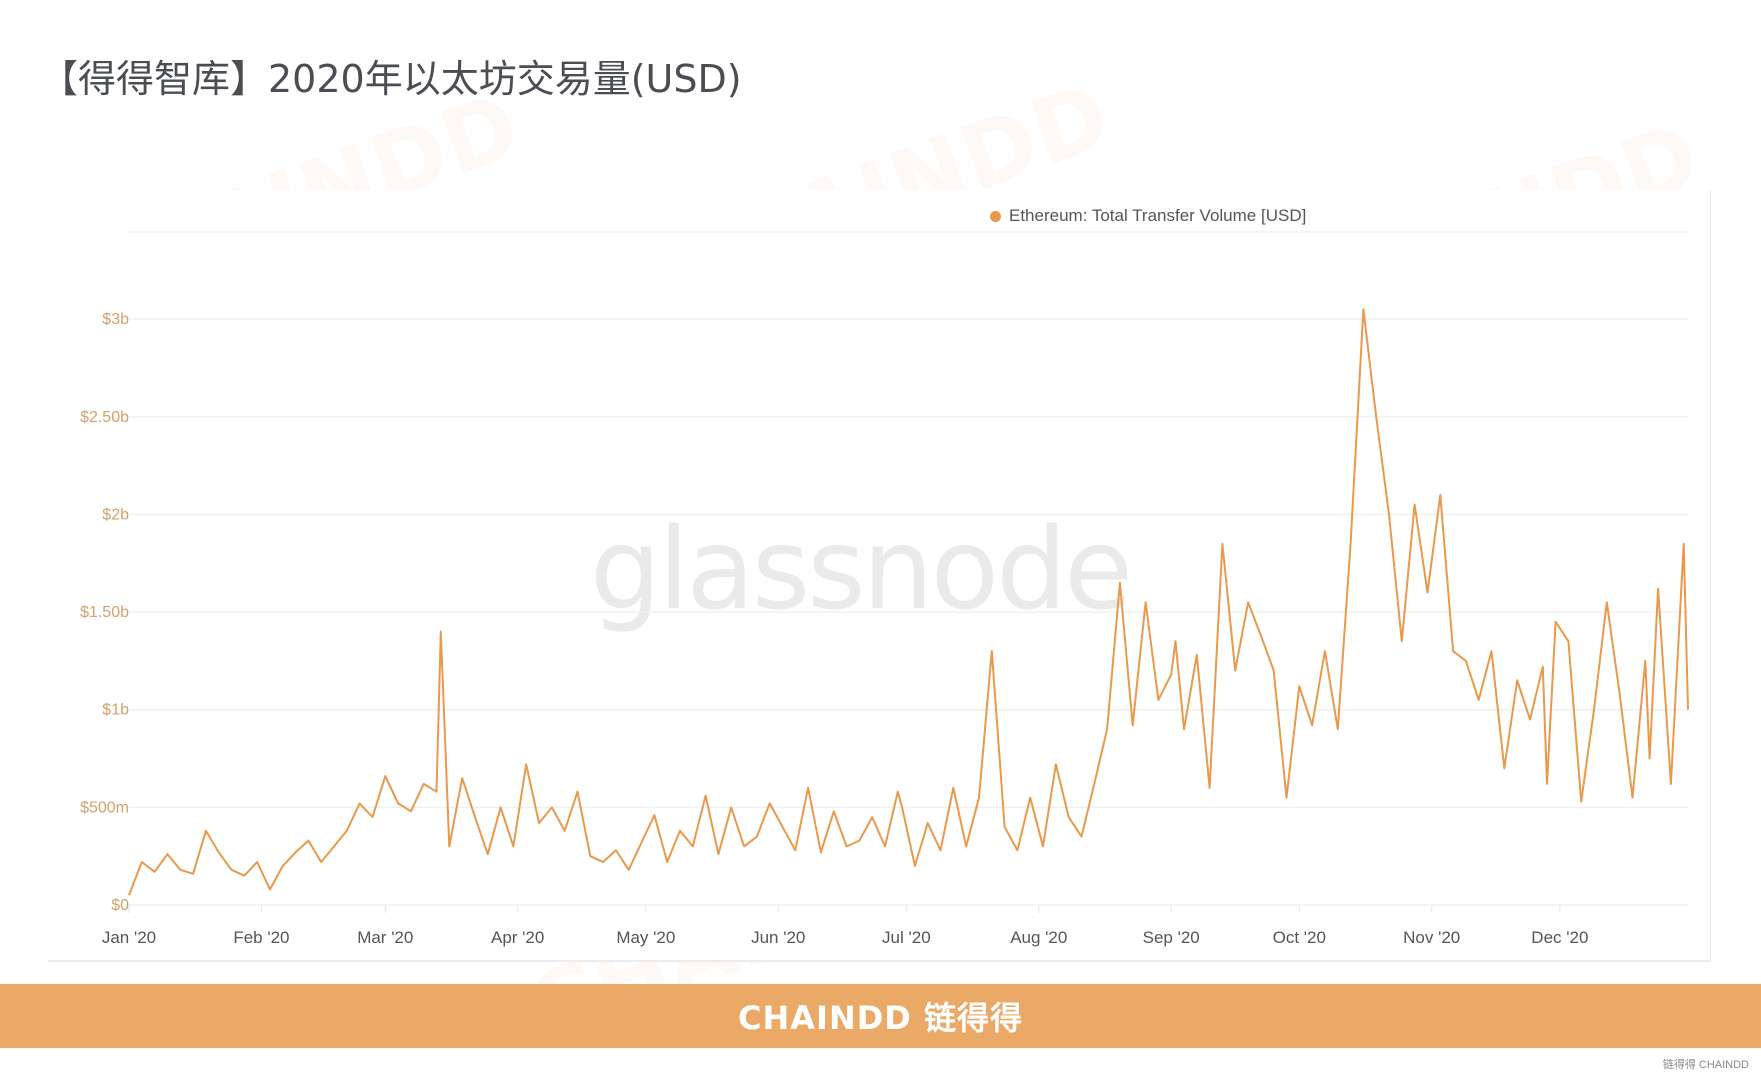  What do you see at coordinates (1559, 937) in the screenshot?
I see `x-tick-label: Dec '20` at bounding box center [1559, 937].